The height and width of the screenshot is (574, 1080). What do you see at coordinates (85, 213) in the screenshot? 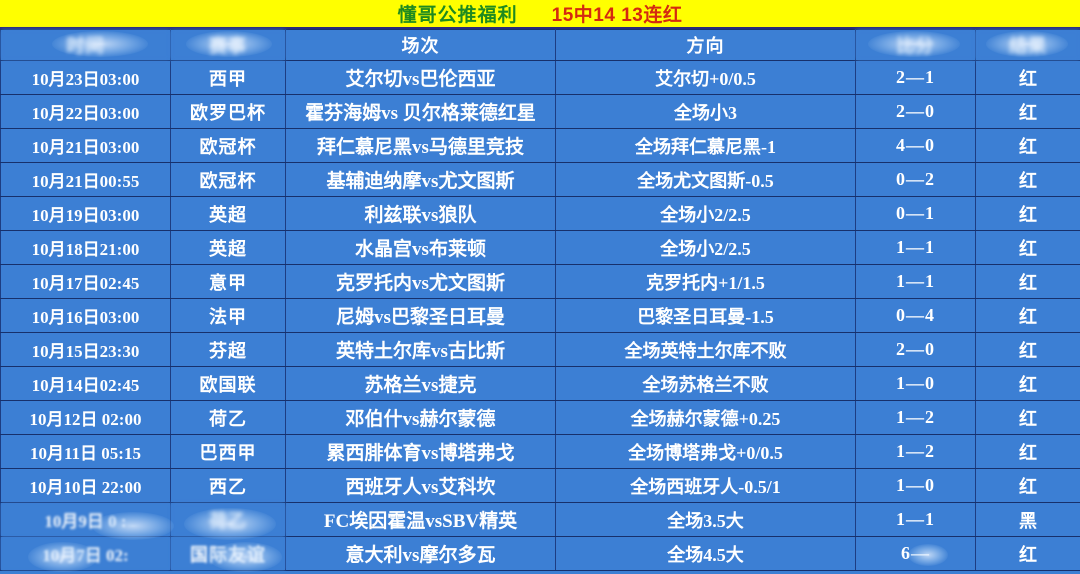
I see `cell-time: 10月19日03:00` at bounding box center [85, 213].